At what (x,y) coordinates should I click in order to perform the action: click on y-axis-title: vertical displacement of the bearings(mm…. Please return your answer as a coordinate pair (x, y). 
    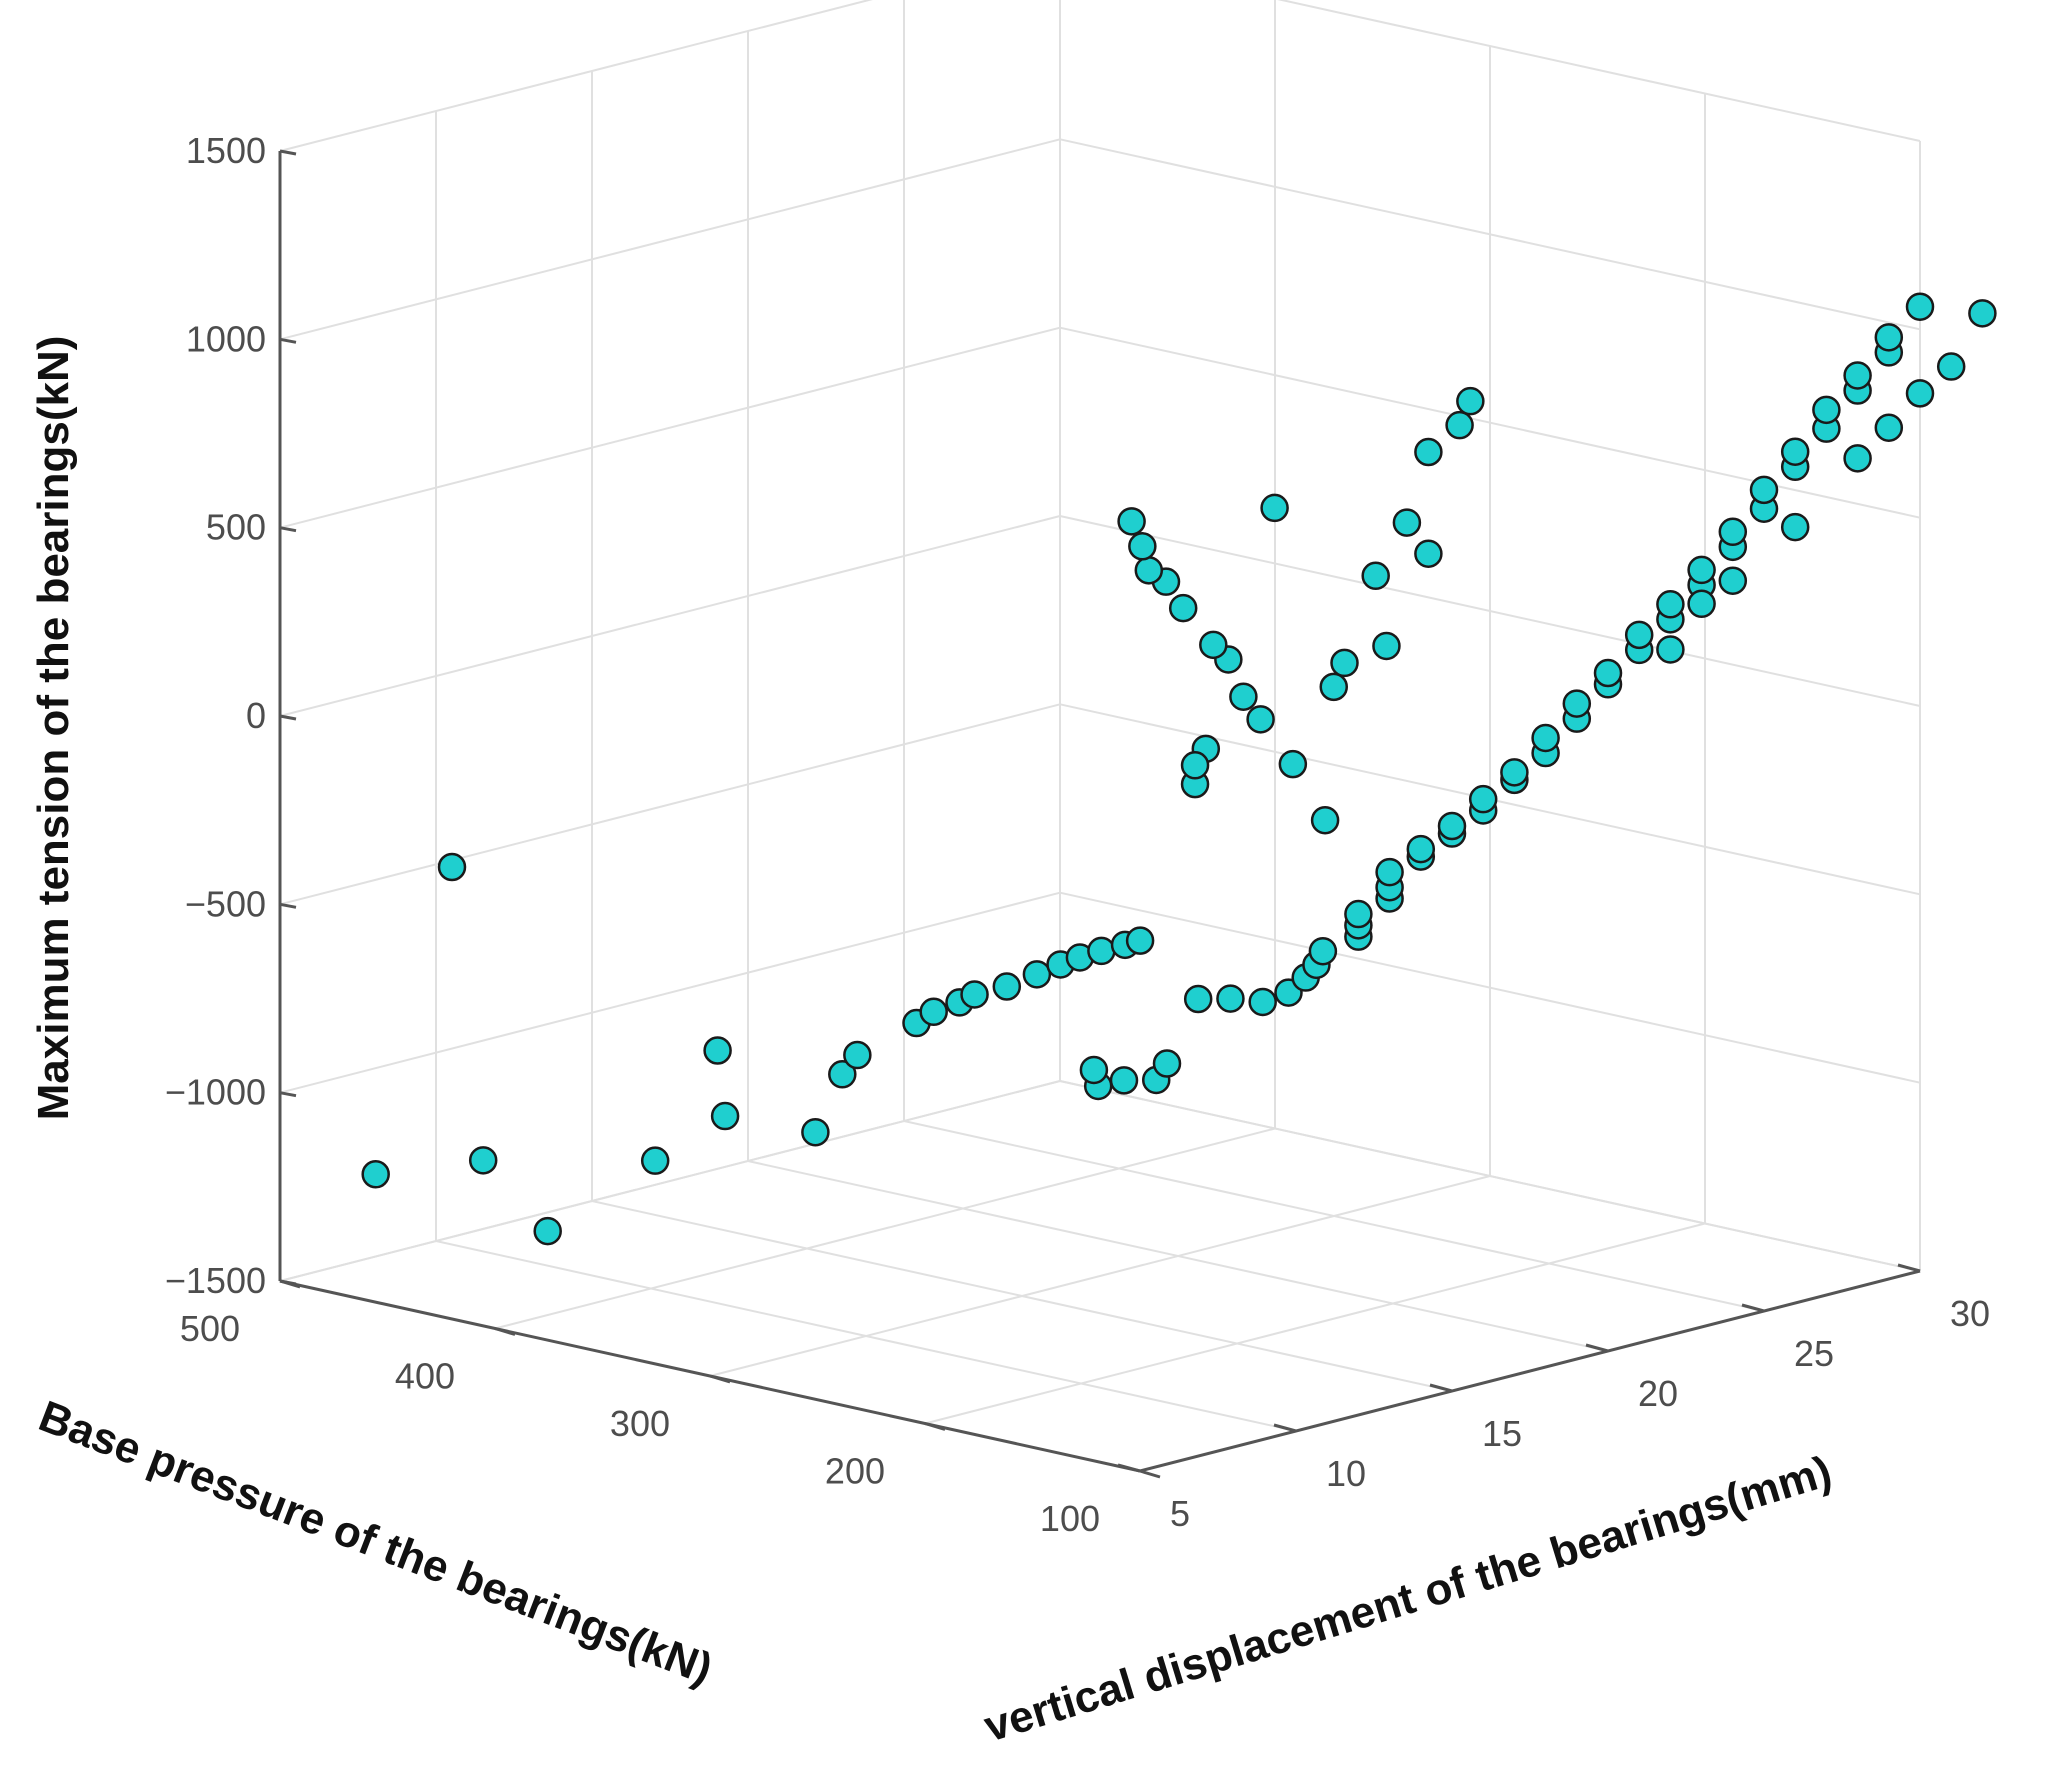
    Looking at the image, I should click on (1408, 1599).